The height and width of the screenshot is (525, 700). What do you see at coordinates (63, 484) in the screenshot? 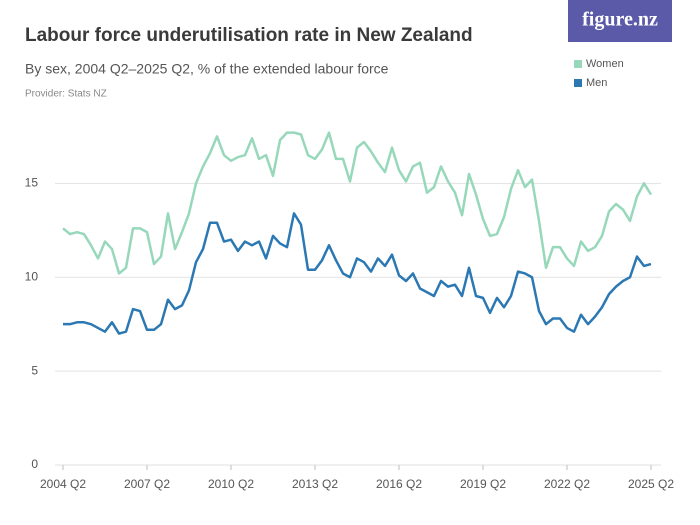
I see `x-tick-label: 2004 Q2` at bounding box center [63, 484].